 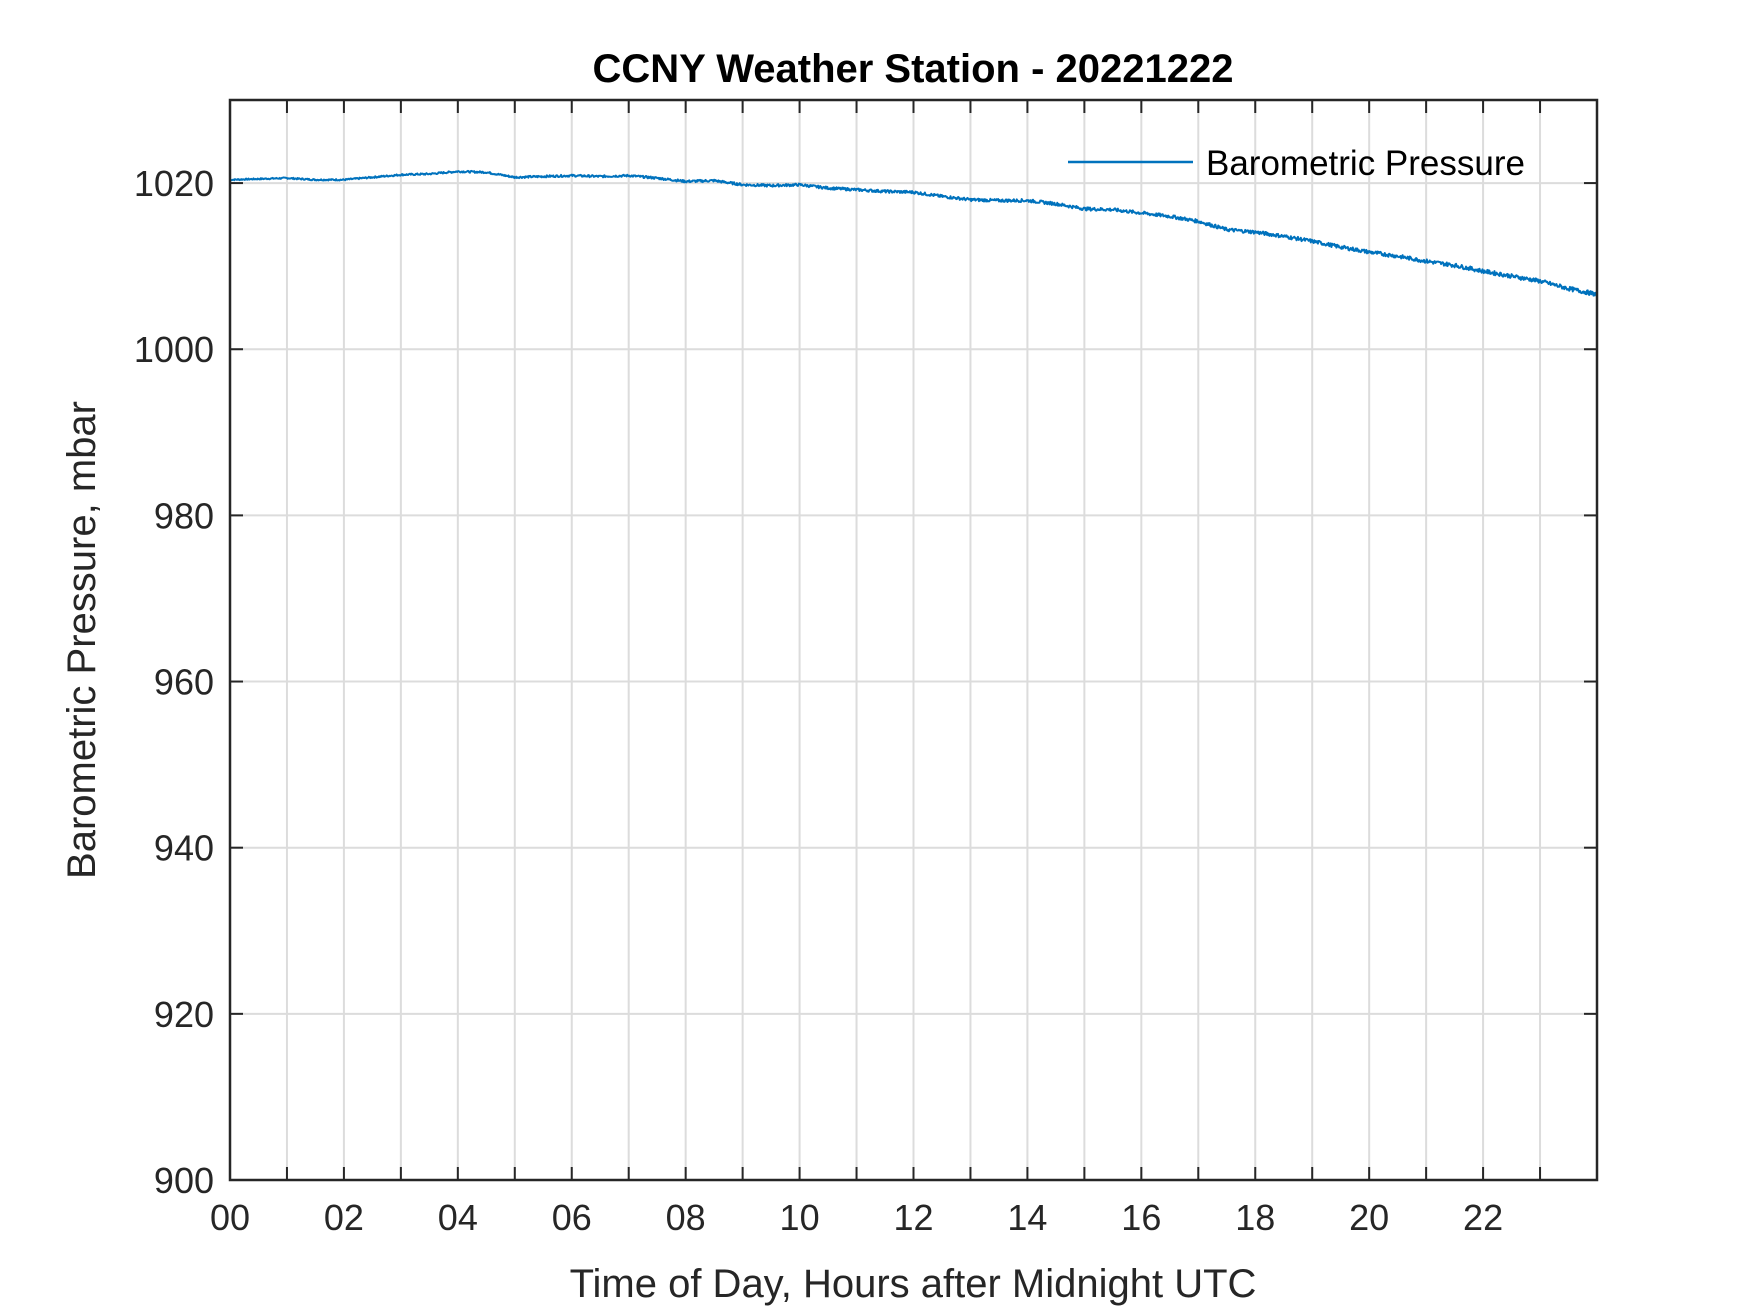 I want to click on x-tick-label: 12, so click(x=913, y=1217).